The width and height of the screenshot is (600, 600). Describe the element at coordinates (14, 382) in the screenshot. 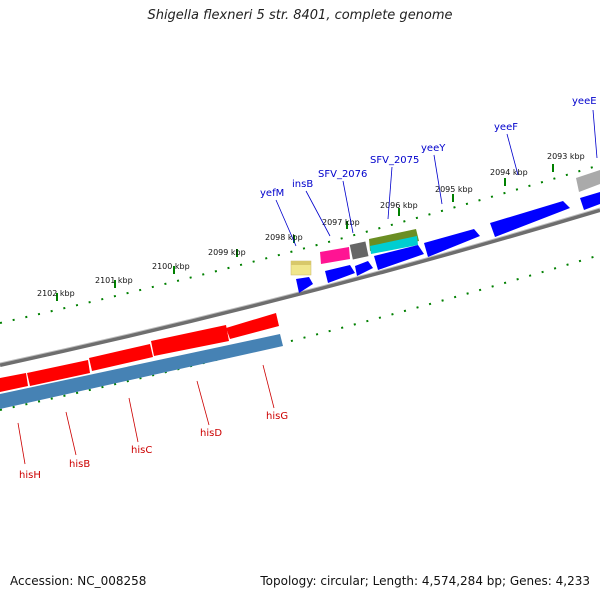

I see `feature-hisH` at that location.